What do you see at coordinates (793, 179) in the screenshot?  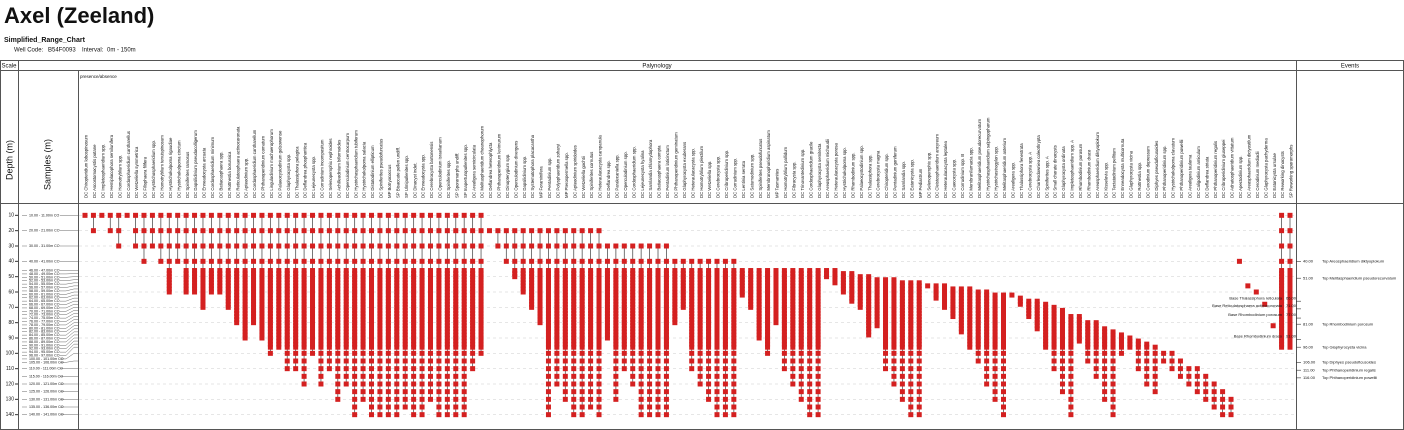 I see `taxon-name: DC Fibrocysta spp.` at bounding box center [793, 179].